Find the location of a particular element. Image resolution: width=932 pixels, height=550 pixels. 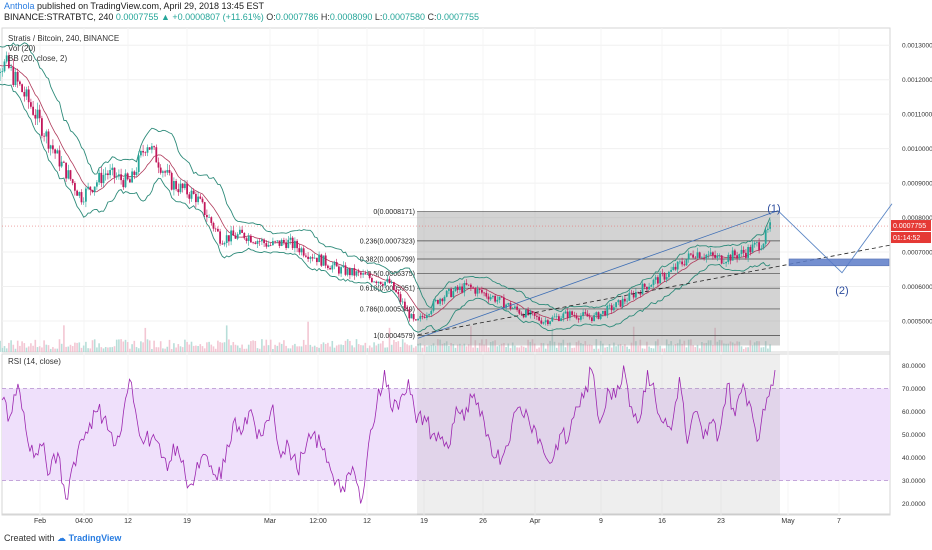

author-link: Anthola is located at coordinates (19, 6).